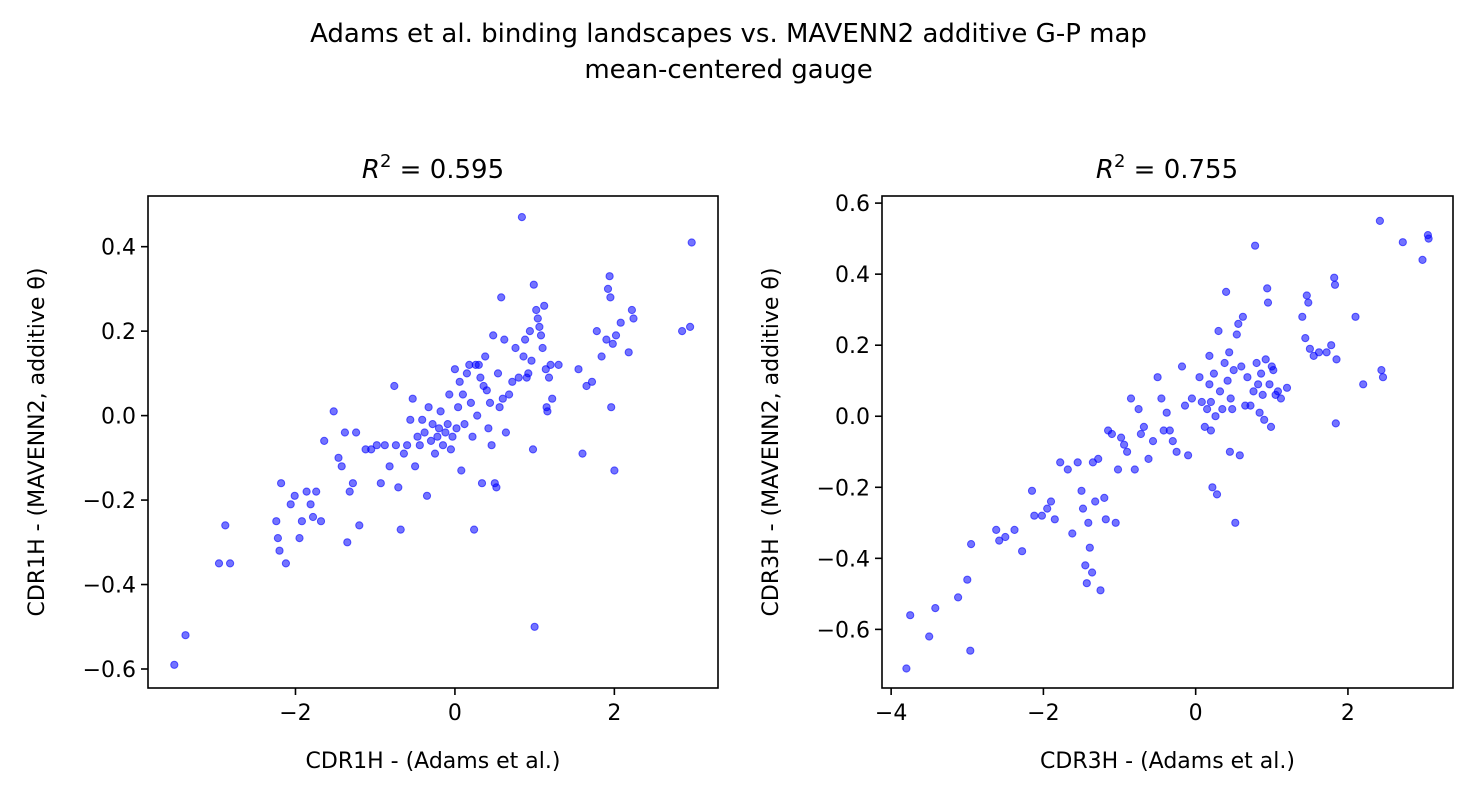 The image size is (1473, 794). Describe the element at coordinates (109, 670) in the screenshot. I see `y-tick-label: −0.6` at that location.